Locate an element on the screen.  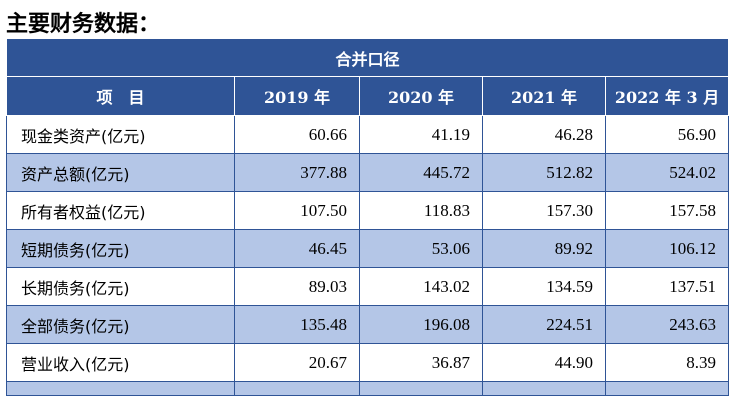
table-cell: 53.06 is located at coordinates (421, 248).